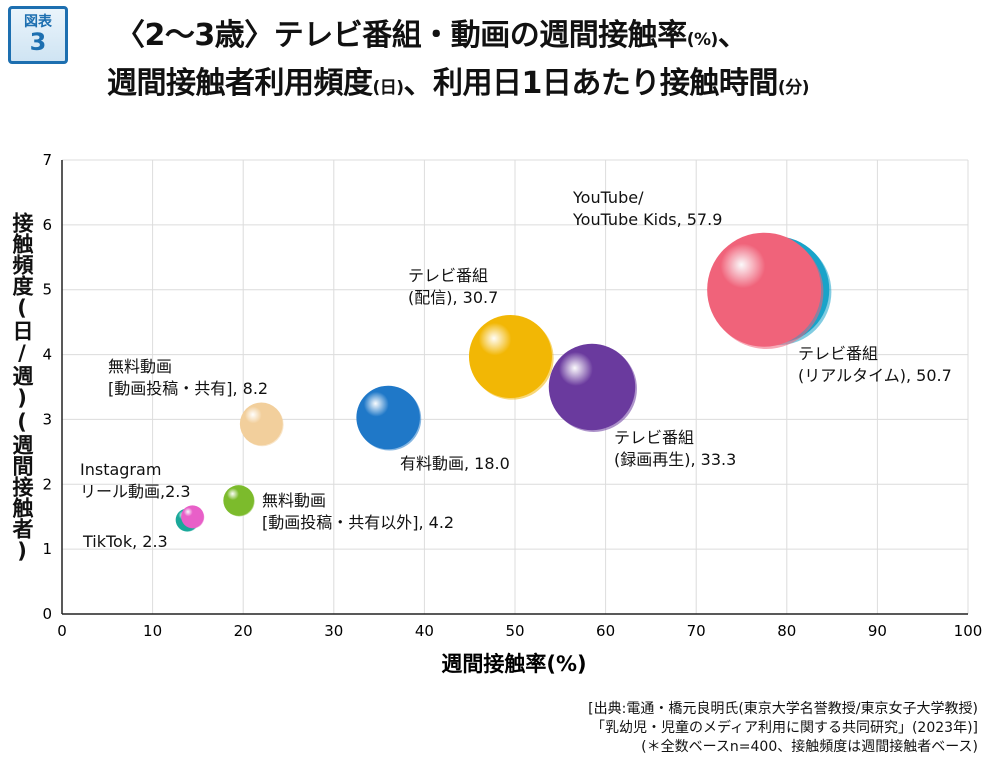  I want to click on y-tick-label: 7, so click(47, 160).